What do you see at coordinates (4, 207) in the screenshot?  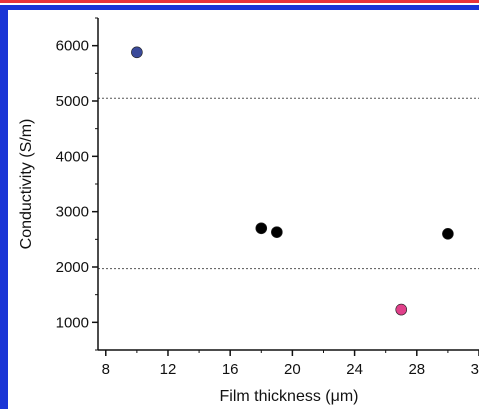 I see `frame-left-border` at bounding box center [4, 207].